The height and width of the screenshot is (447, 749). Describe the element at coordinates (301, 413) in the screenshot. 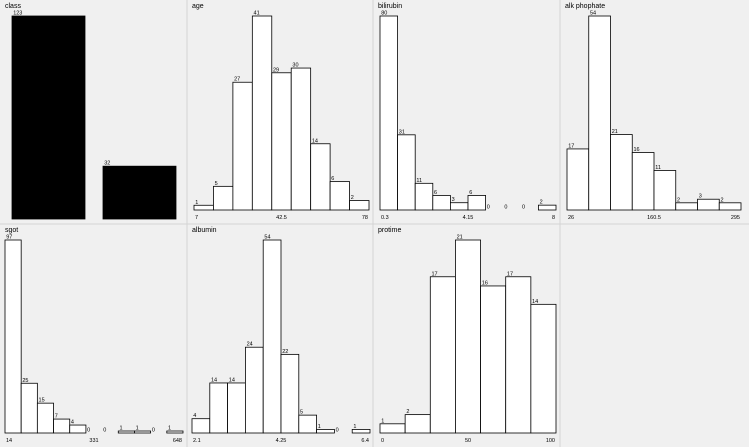

I see `bar-value-label: 5` at that location.